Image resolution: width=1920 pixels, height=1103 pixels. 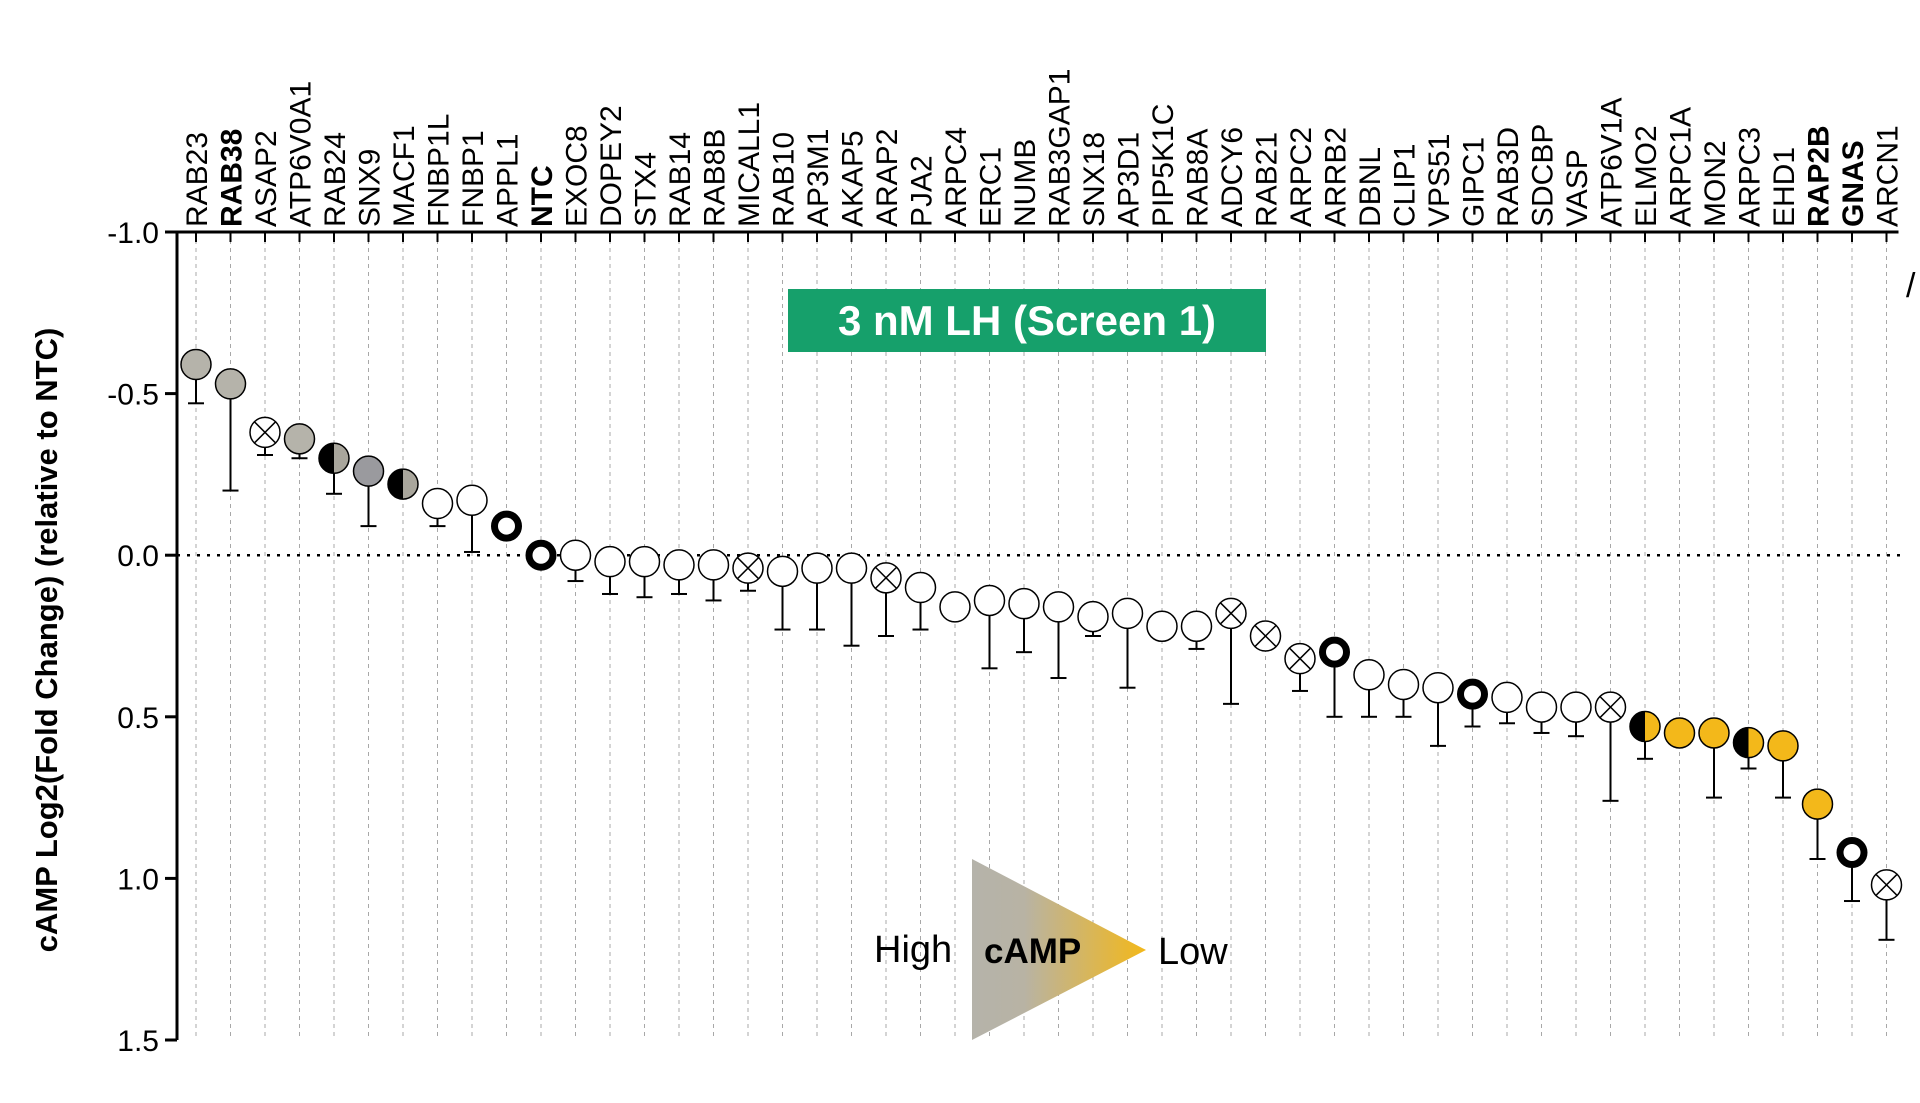 I want to click on gene-label: AP3M1, so click(x=818, y=178).